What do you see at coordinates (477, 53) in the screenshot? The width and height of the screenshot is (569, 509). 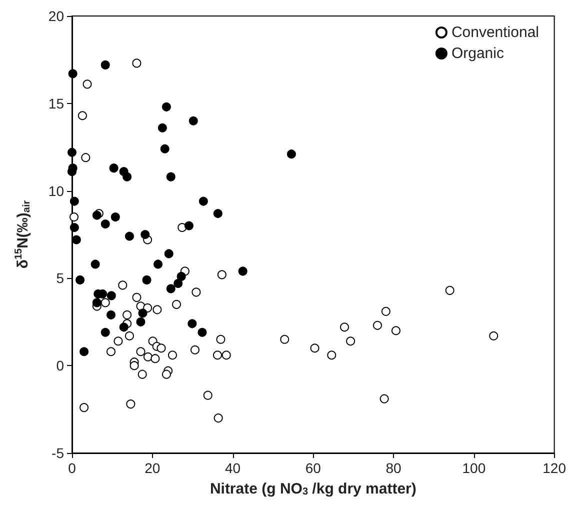 I see `legend-label: Organic` at bounding box center [477, 53].